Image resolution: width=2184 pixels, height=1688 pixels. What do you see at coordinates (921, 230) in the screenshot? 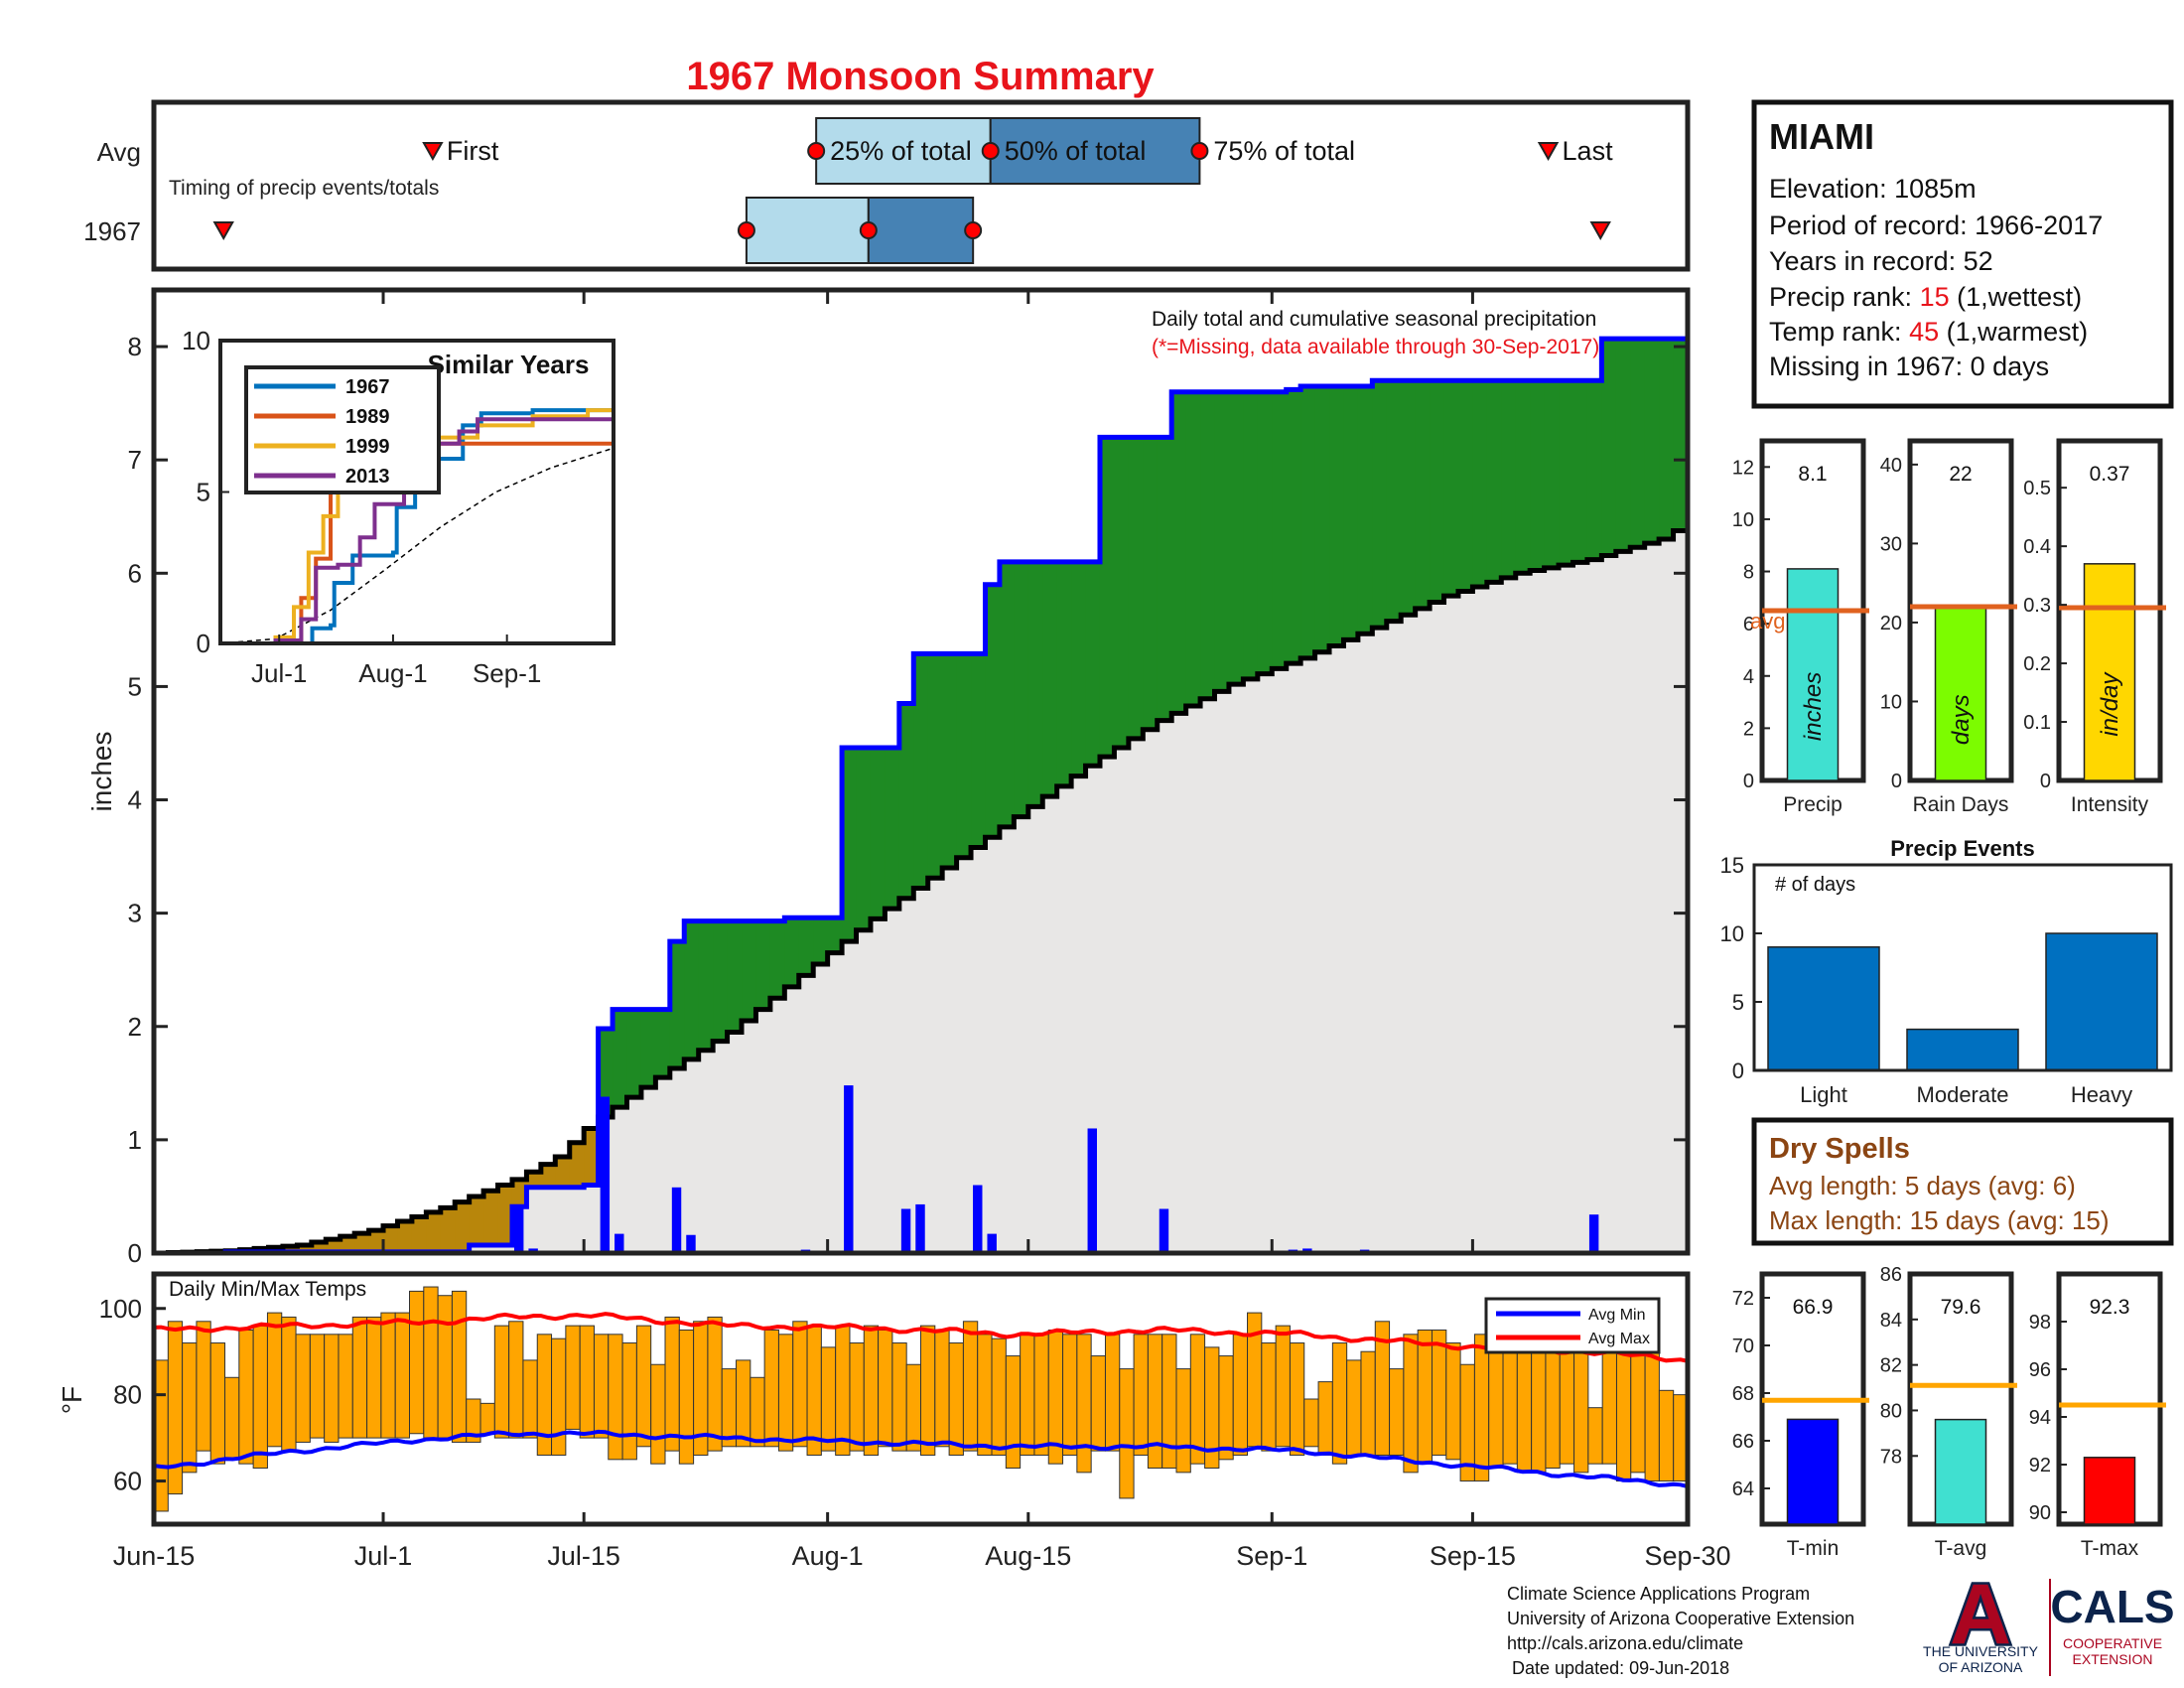
I see `timing-quartile-box-dark` at bounding box center [921, 230].